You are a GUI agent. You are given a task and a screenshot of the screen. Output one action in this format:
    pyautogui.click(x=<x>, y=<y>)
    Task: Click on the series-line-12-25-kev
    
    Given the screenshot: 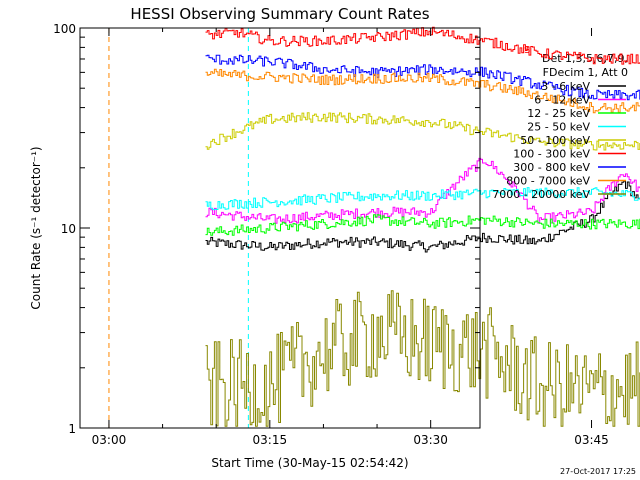 What is the action you would take?
    pyautogui.click(x=422, y=225)
    